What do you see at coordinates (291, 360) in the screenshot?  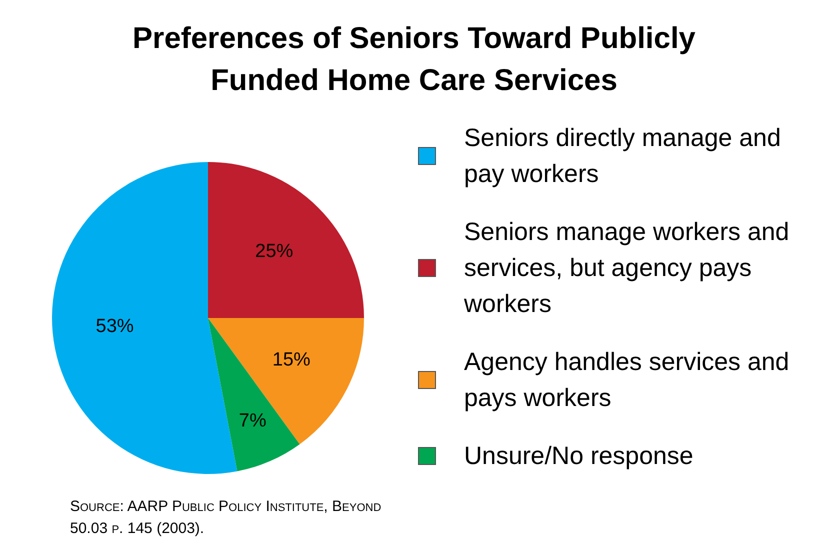 I see `data-label: 15%` at bounding box center [291, 360].